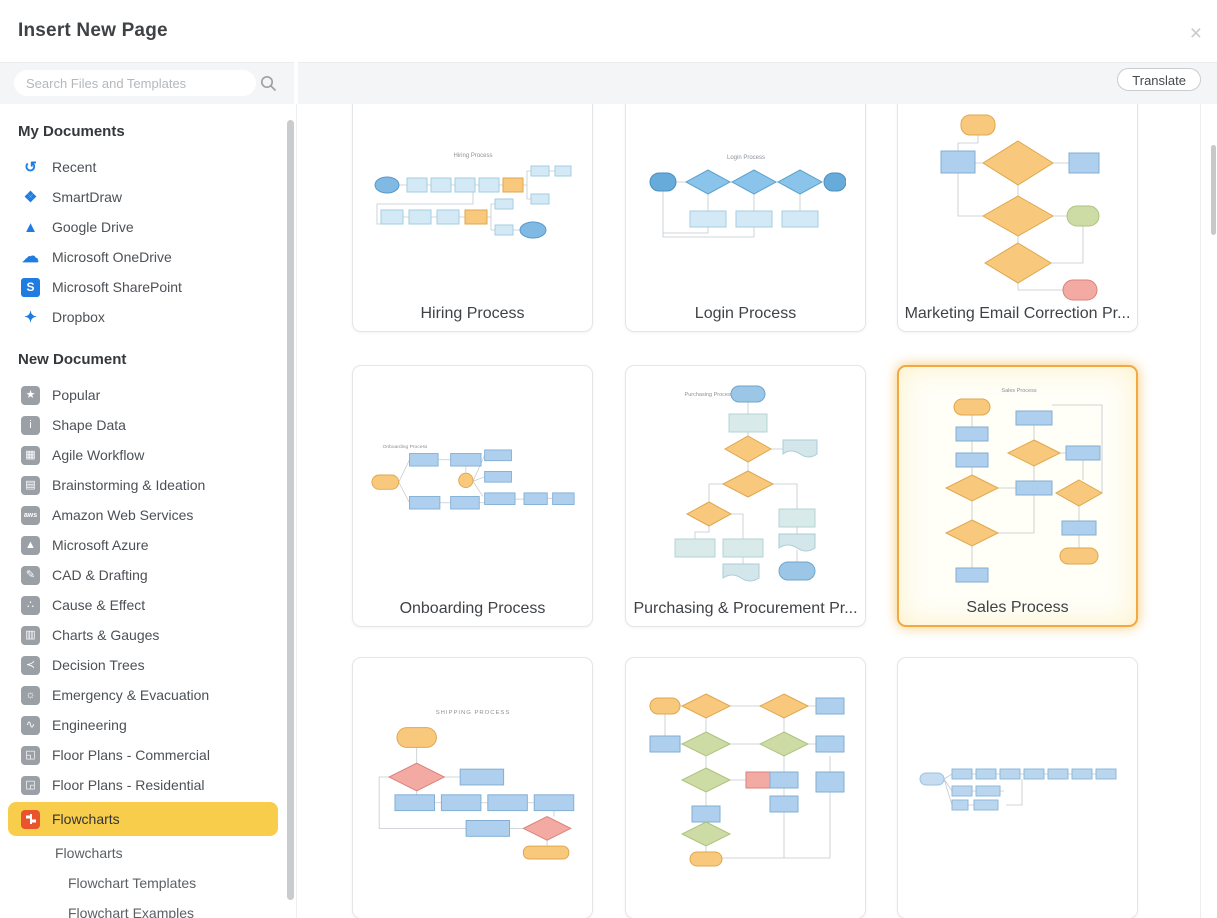 The height and width of the screenshot is (918, 1217). I want to click on template-thumbnail: Purchasing Process, so click(746, 483).